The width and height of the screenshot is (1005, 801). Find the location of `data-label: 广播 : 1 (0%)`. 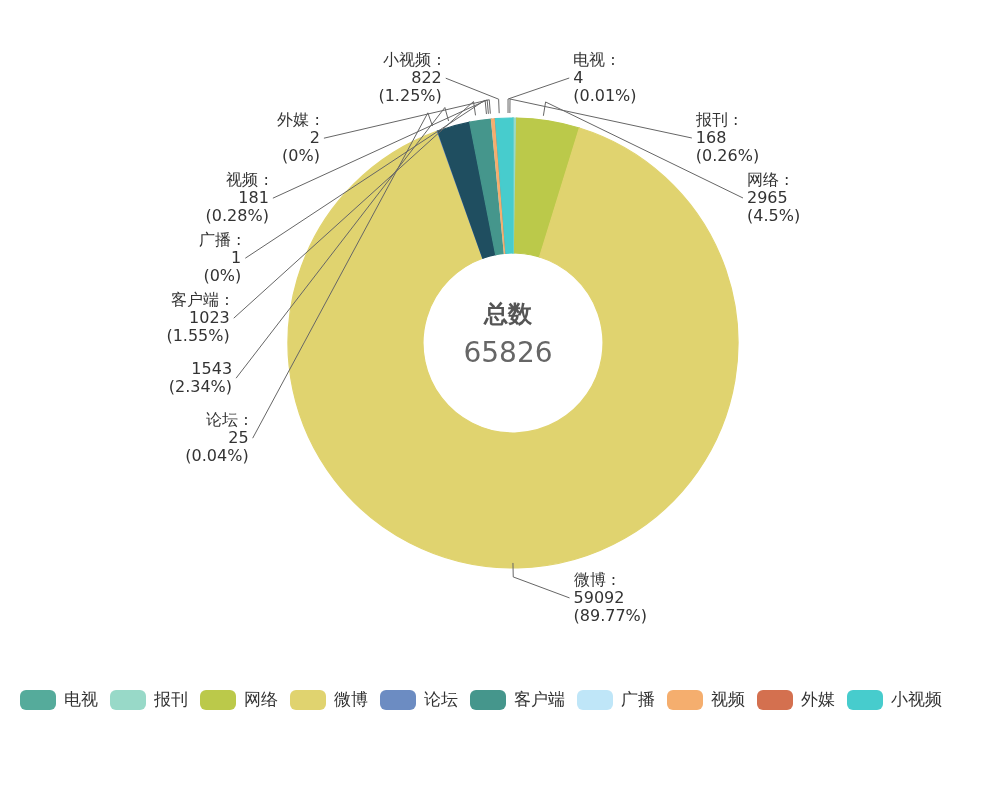

data-label: 广播 : 1 (0%) is located at coordinates (220, 258).